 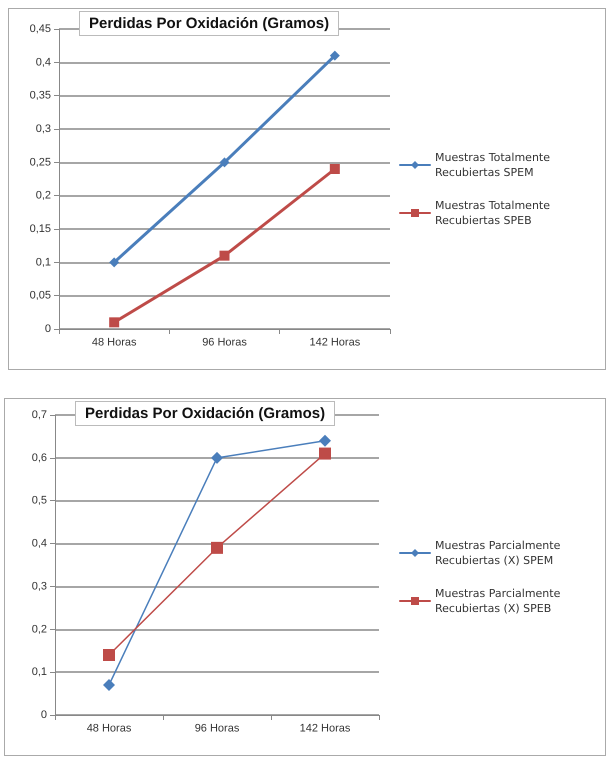 What do you see at coordinates (40, 296) in the screenshot?
I see `y-tick-label: 0,05` at bounding box center [40, 296].